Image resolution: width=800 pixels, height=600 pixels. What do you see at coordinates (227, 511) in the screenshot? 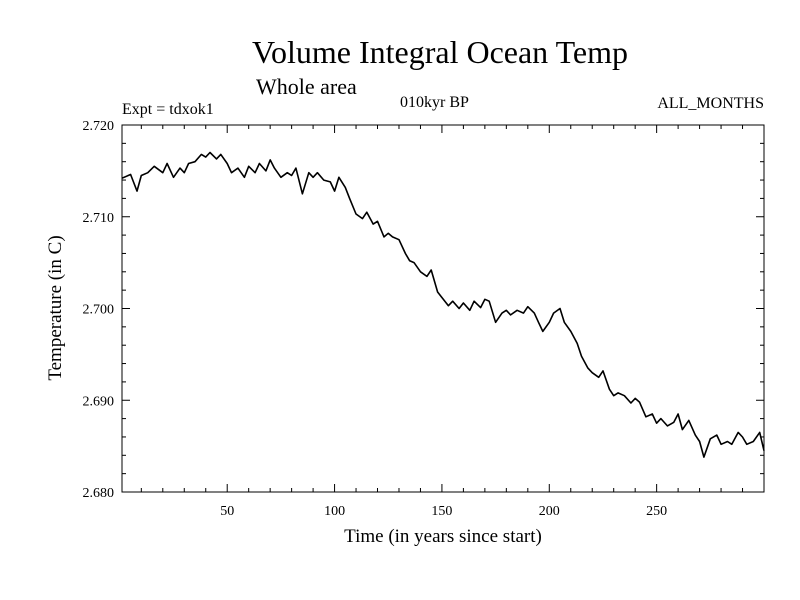
I see `x-tick-label: 50` at bounding box center [227, 511].